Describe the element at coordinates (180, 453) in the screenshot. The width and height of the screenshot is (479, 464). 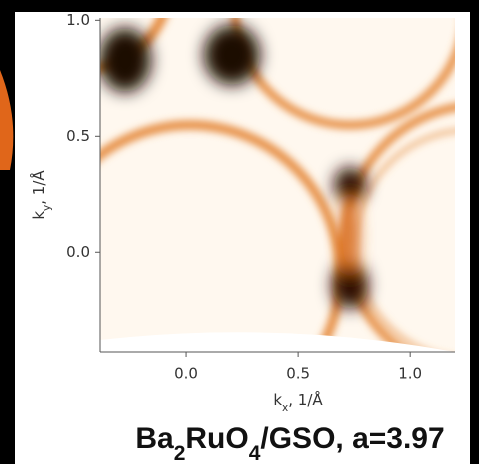
I see `text-part: 2` at that location.